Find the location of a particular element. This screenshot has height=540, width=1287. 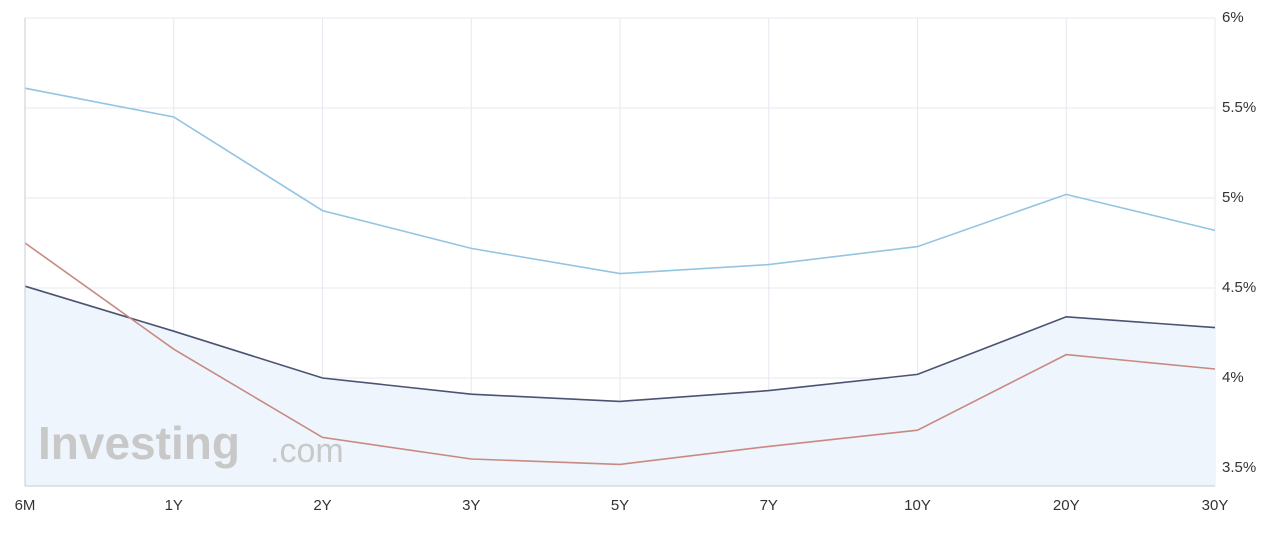

y-tick-label: 5.5% is located at coordinates (1239, 107).